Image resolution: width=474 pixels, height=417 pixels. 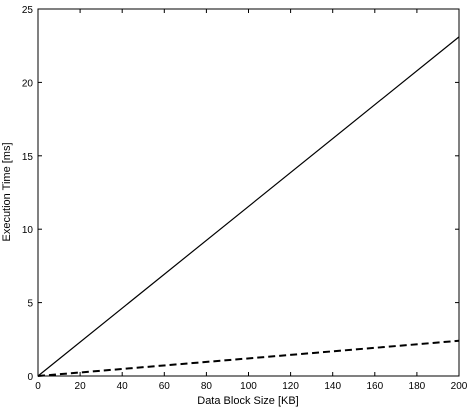 I want to click on x-tick-label: 140, so click(x=332, y=386).